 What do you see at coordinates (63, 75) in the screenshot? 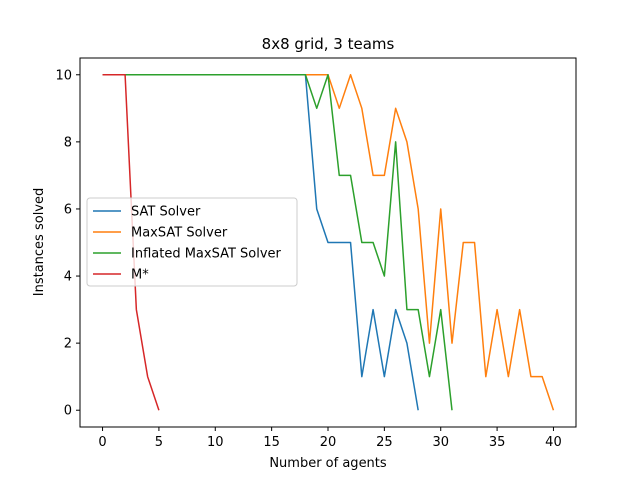
I see `y-tick-label: 10` at bounding box center [63, 75].